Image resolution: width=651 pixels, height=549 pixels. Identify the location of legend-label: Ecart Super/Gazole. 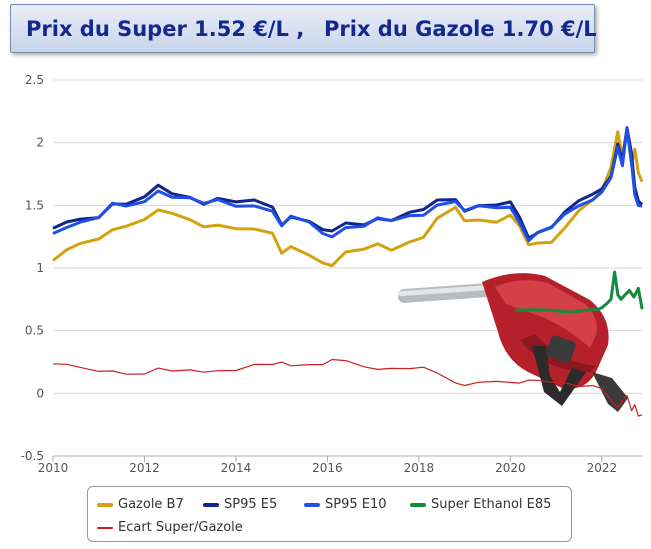
(180, 527).